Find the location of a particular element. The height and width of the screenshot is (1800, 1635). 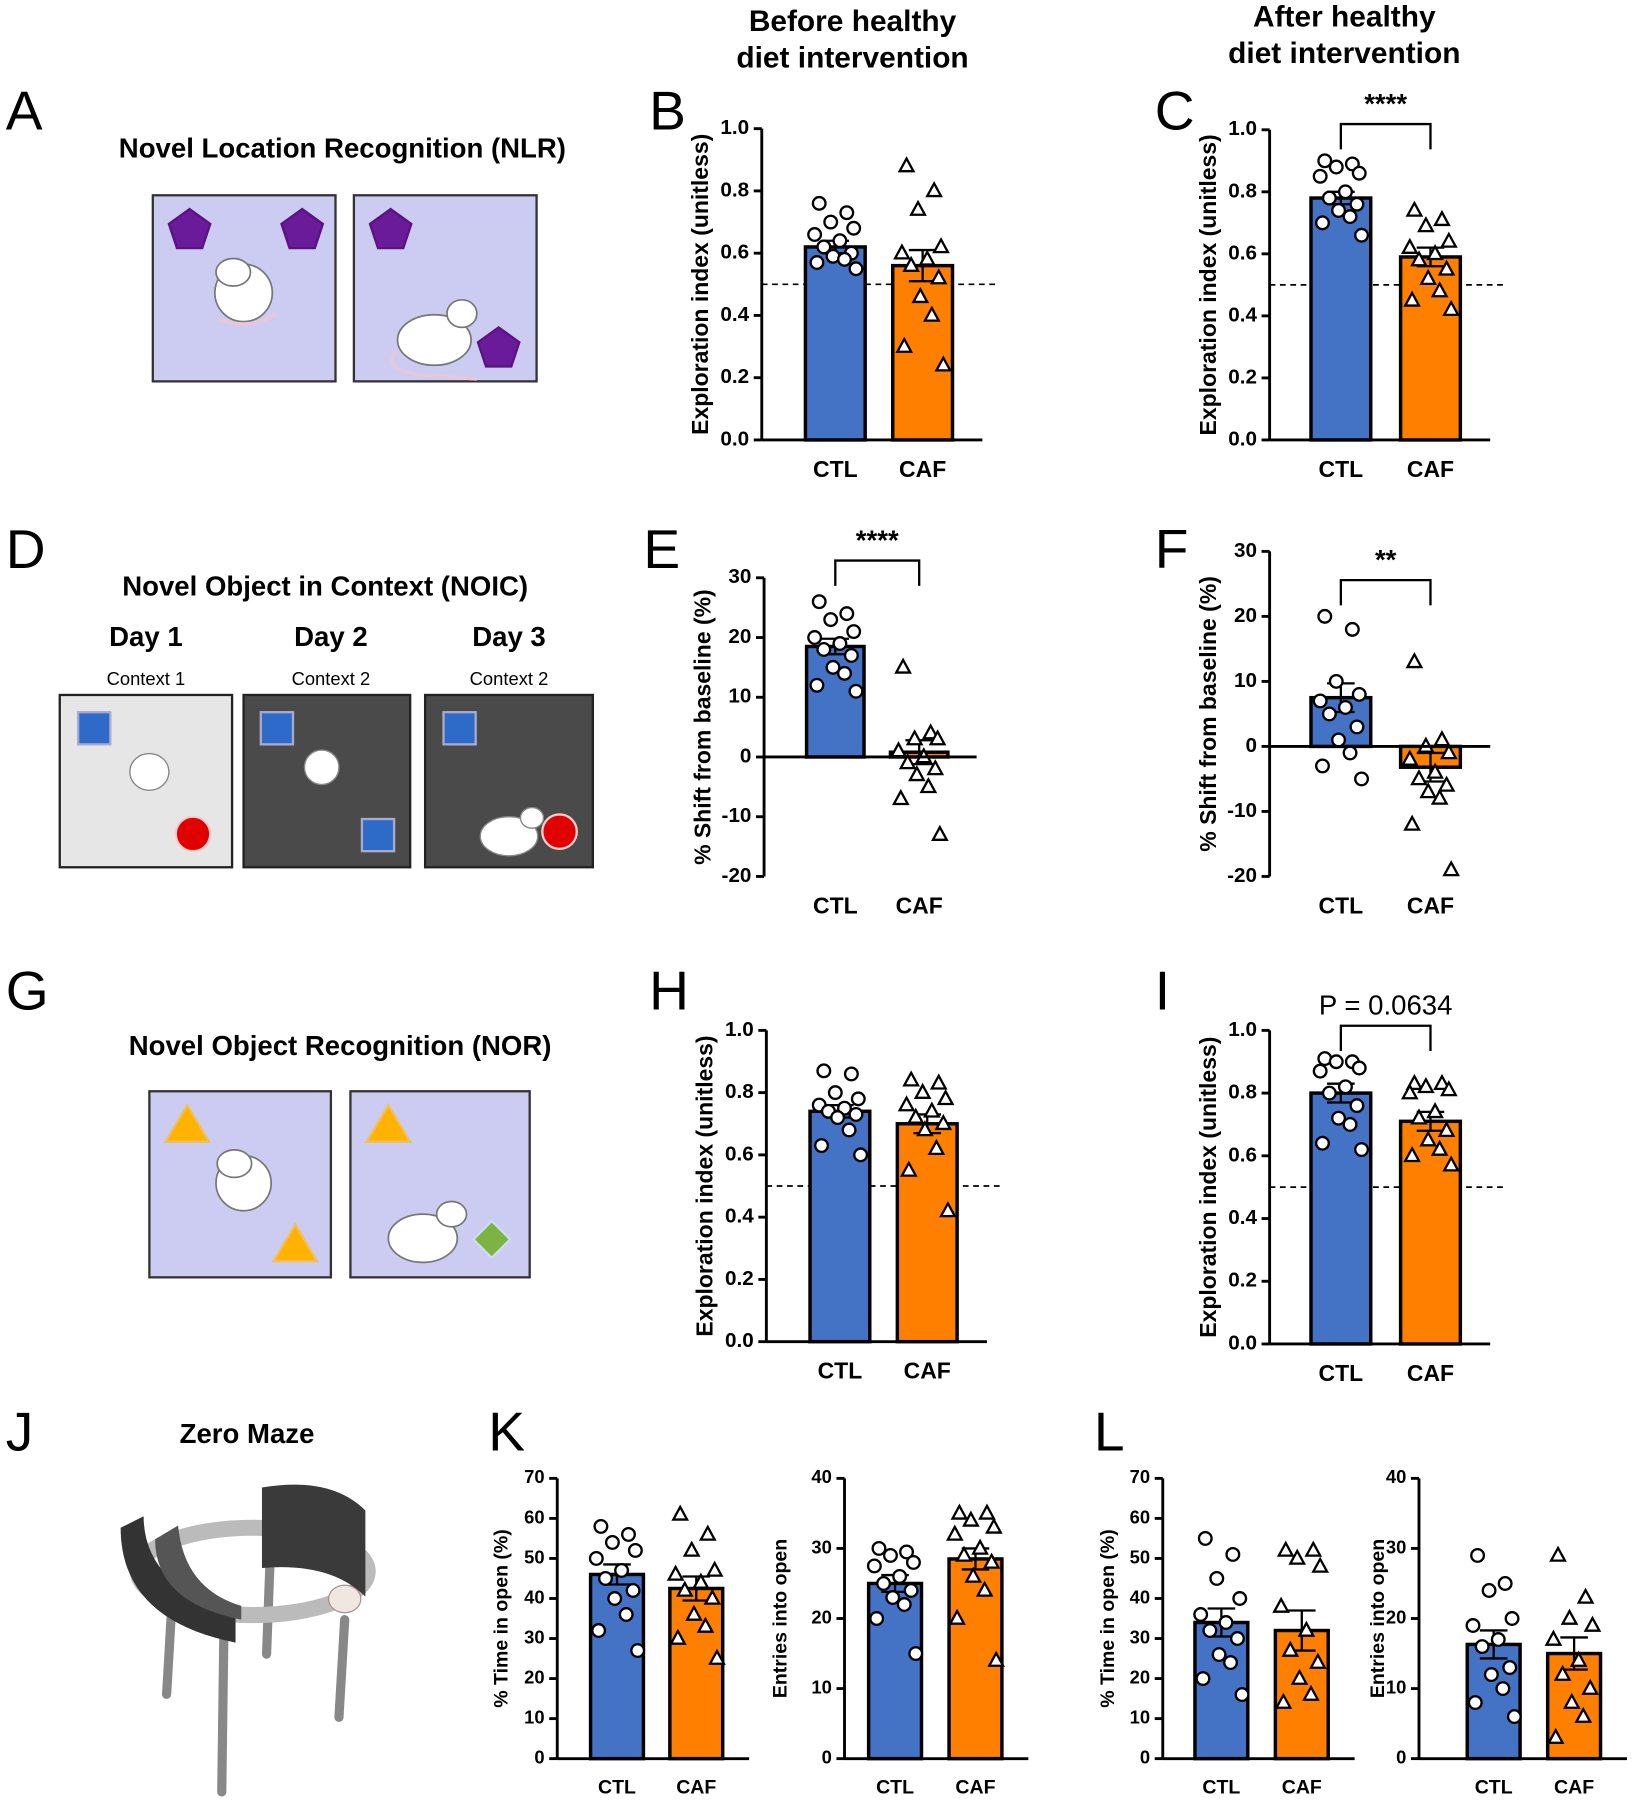

nlr-schematic is located at coordinates (344, 288).